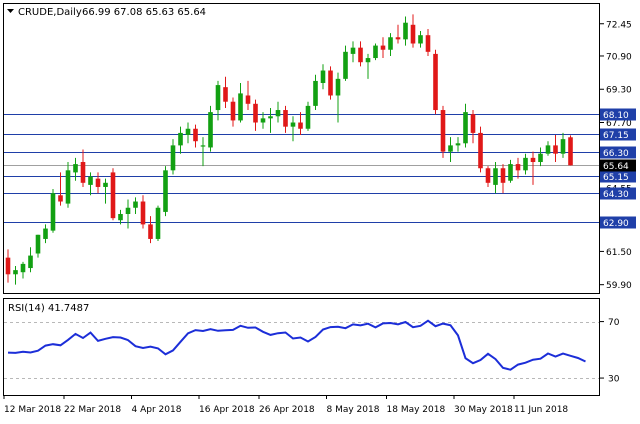  Describe the element at coordinates (614, 323) in the screenshot. I see `rsi-tick-label: 70` at that location.